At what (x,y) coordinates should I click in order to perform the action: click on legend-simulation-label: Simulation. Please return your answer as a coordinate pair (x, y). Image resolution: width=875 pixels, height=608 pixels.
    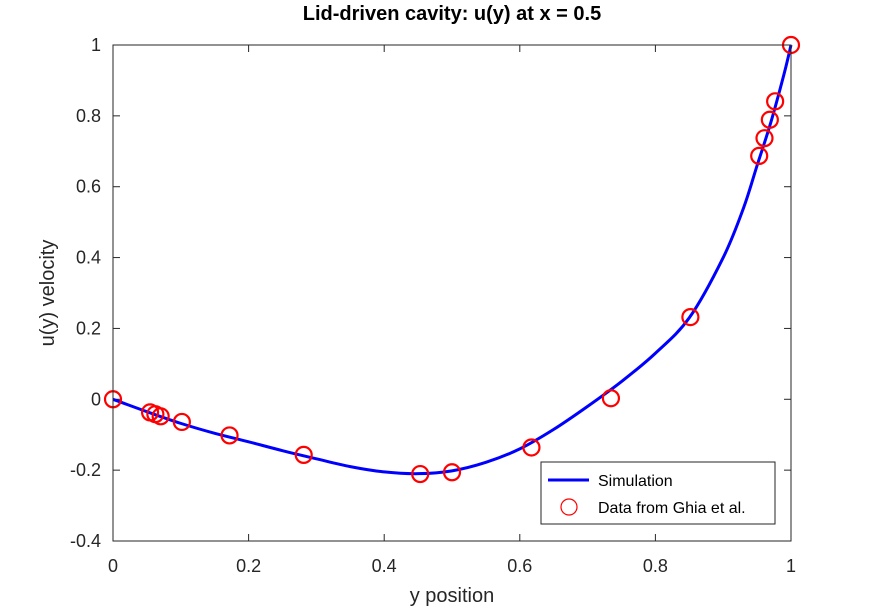
    Looking at the image, I should click on (635, 481).